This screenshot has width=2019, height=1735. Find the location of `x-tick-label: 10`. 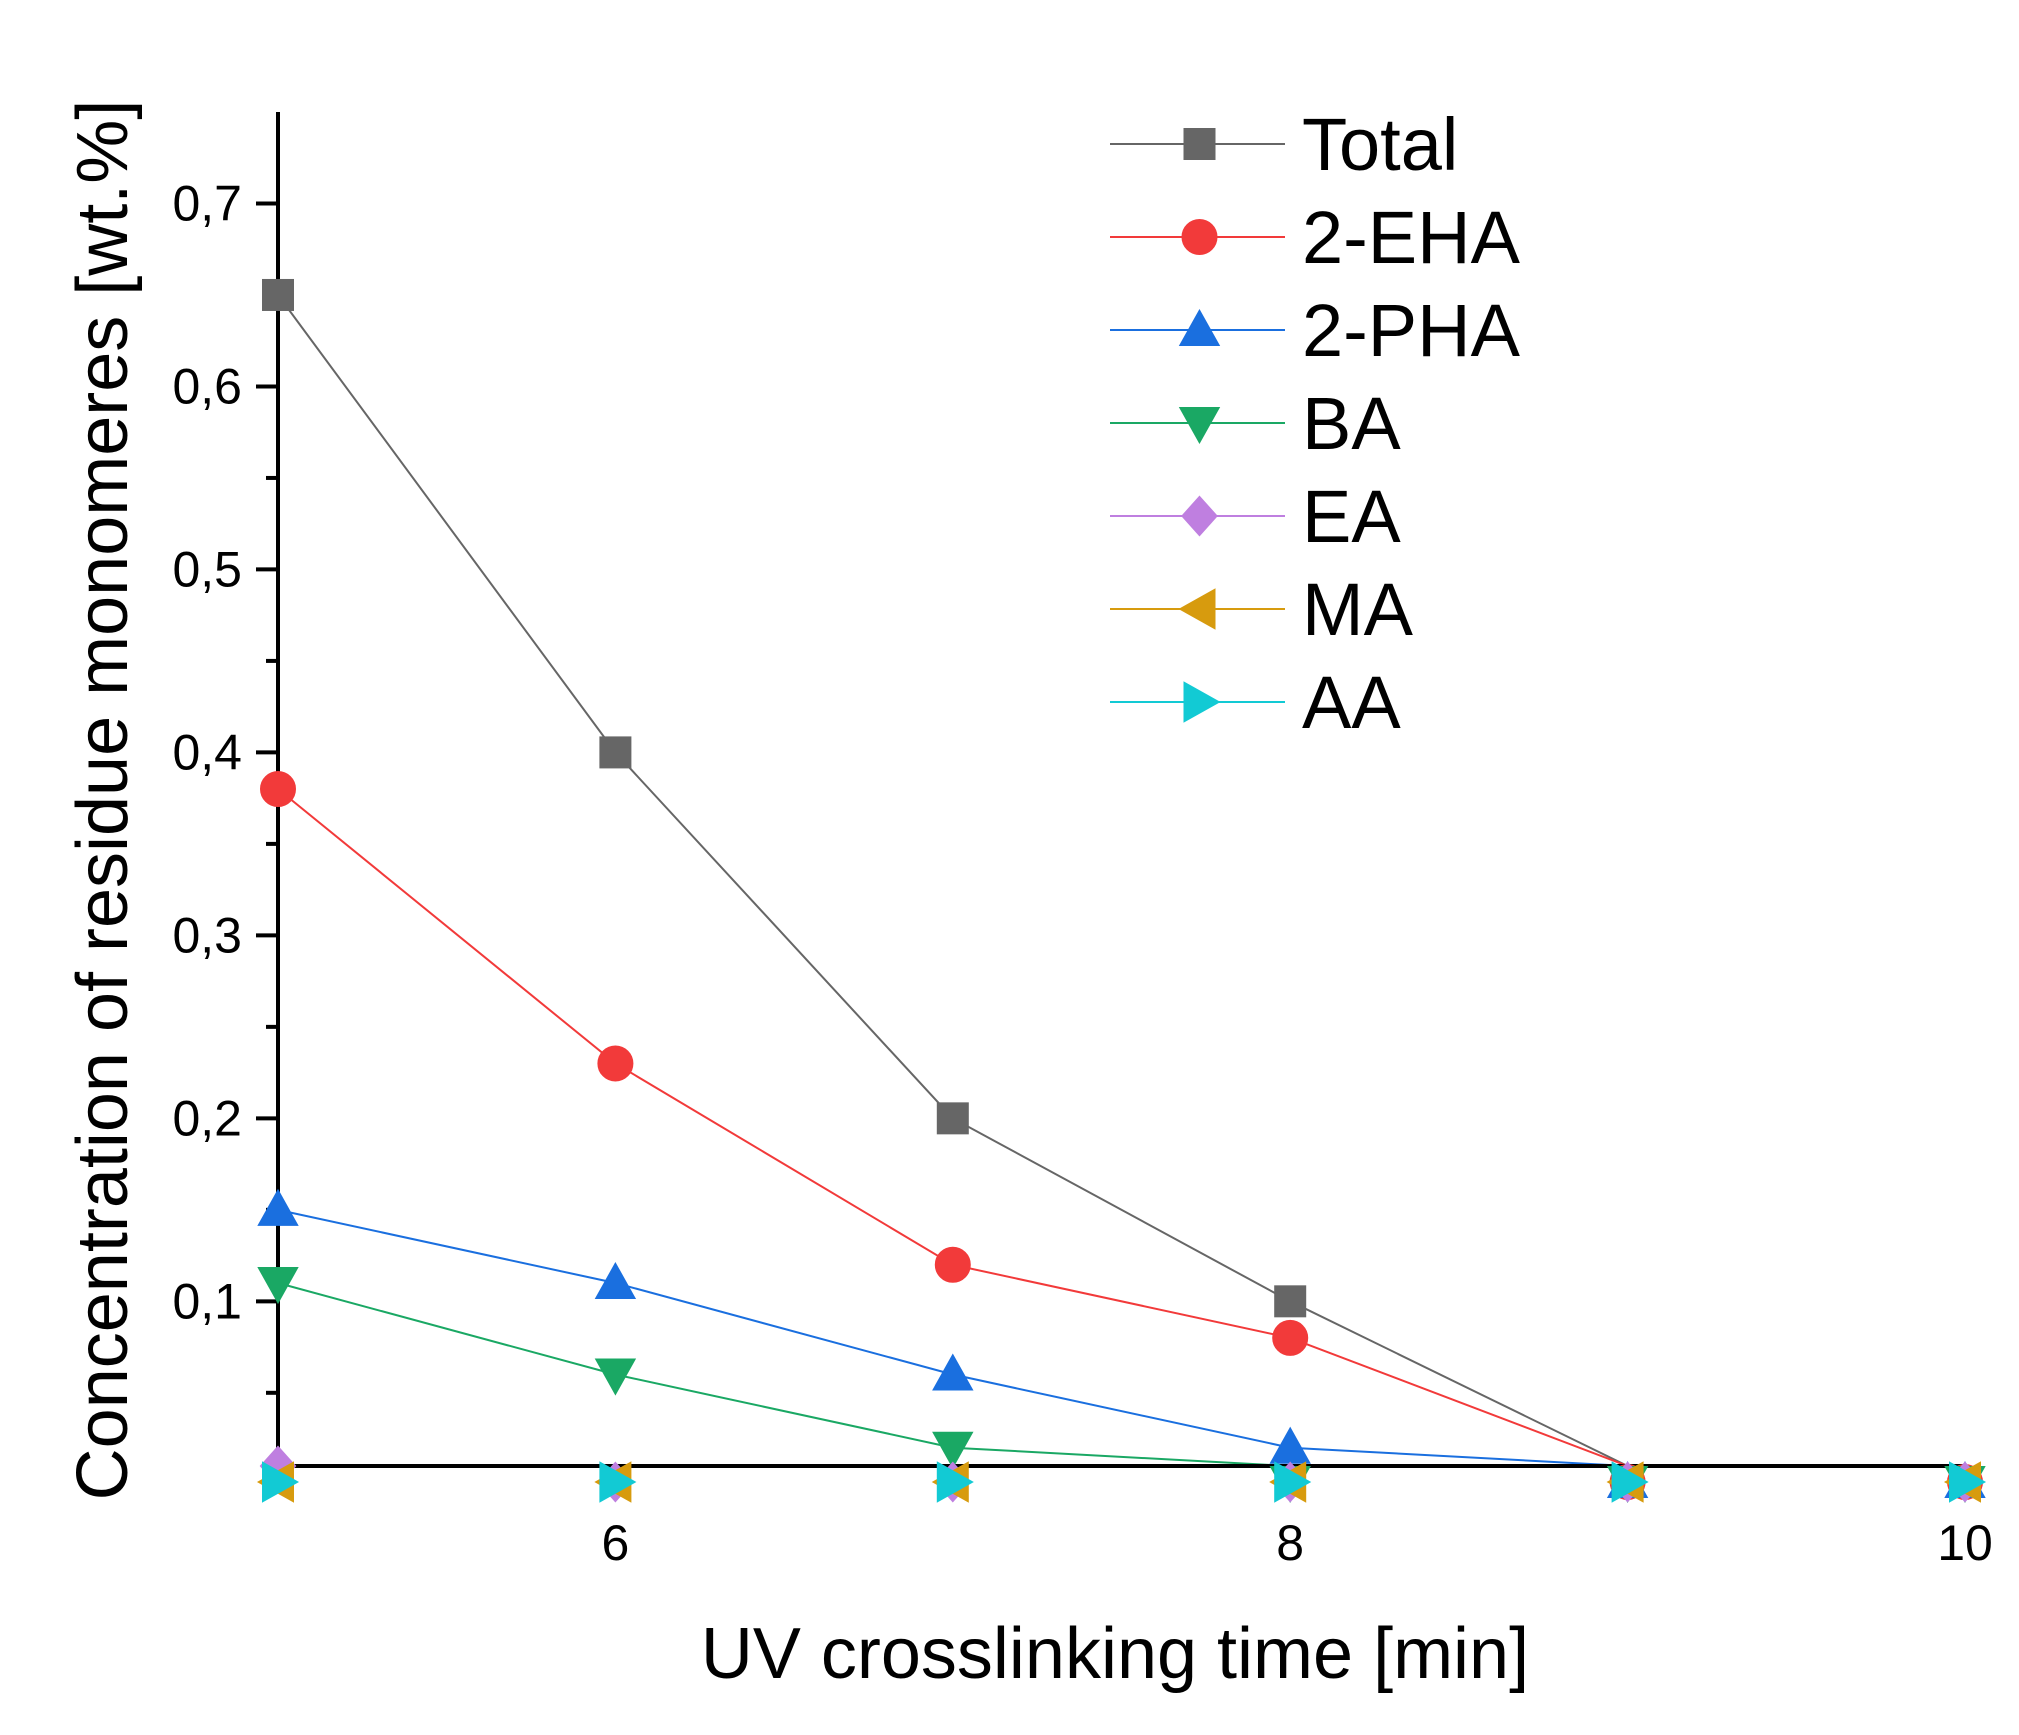

x-tick-label: 10 is located at coordinates (1965, 1543).